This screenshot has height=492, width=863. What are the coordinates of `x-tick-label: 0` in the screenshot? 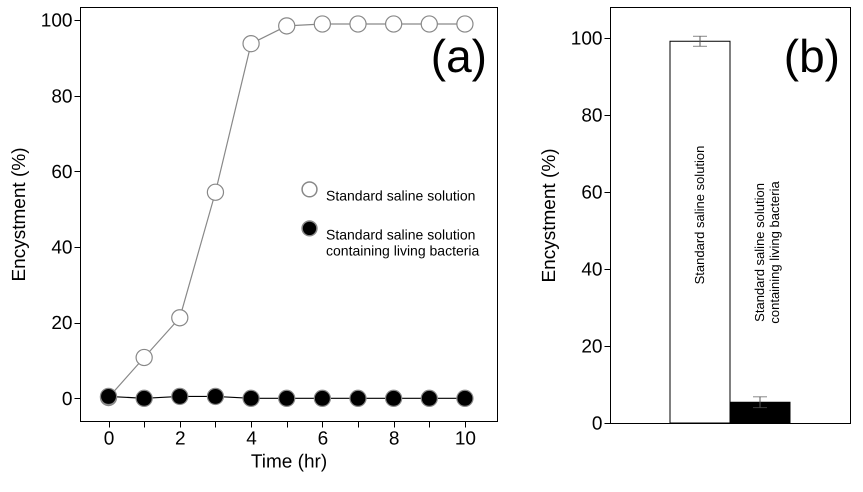 It's located at (109, 439).